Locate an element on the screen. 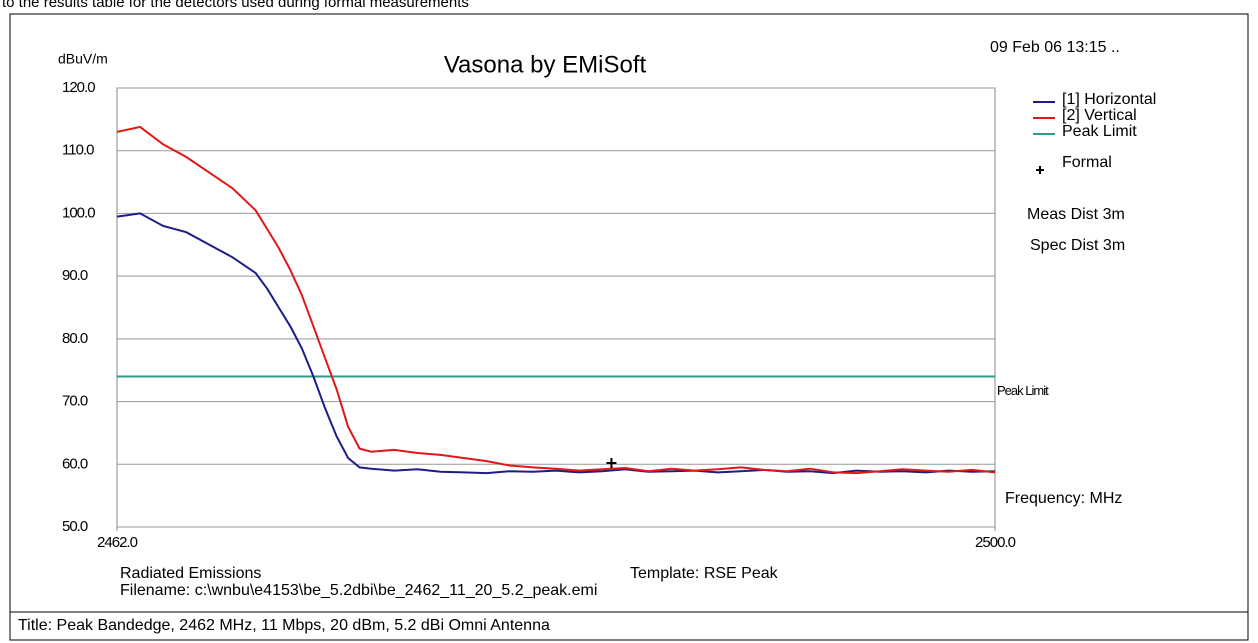  y-axis-label: dBuV/m is located at coordinates (83, 59).